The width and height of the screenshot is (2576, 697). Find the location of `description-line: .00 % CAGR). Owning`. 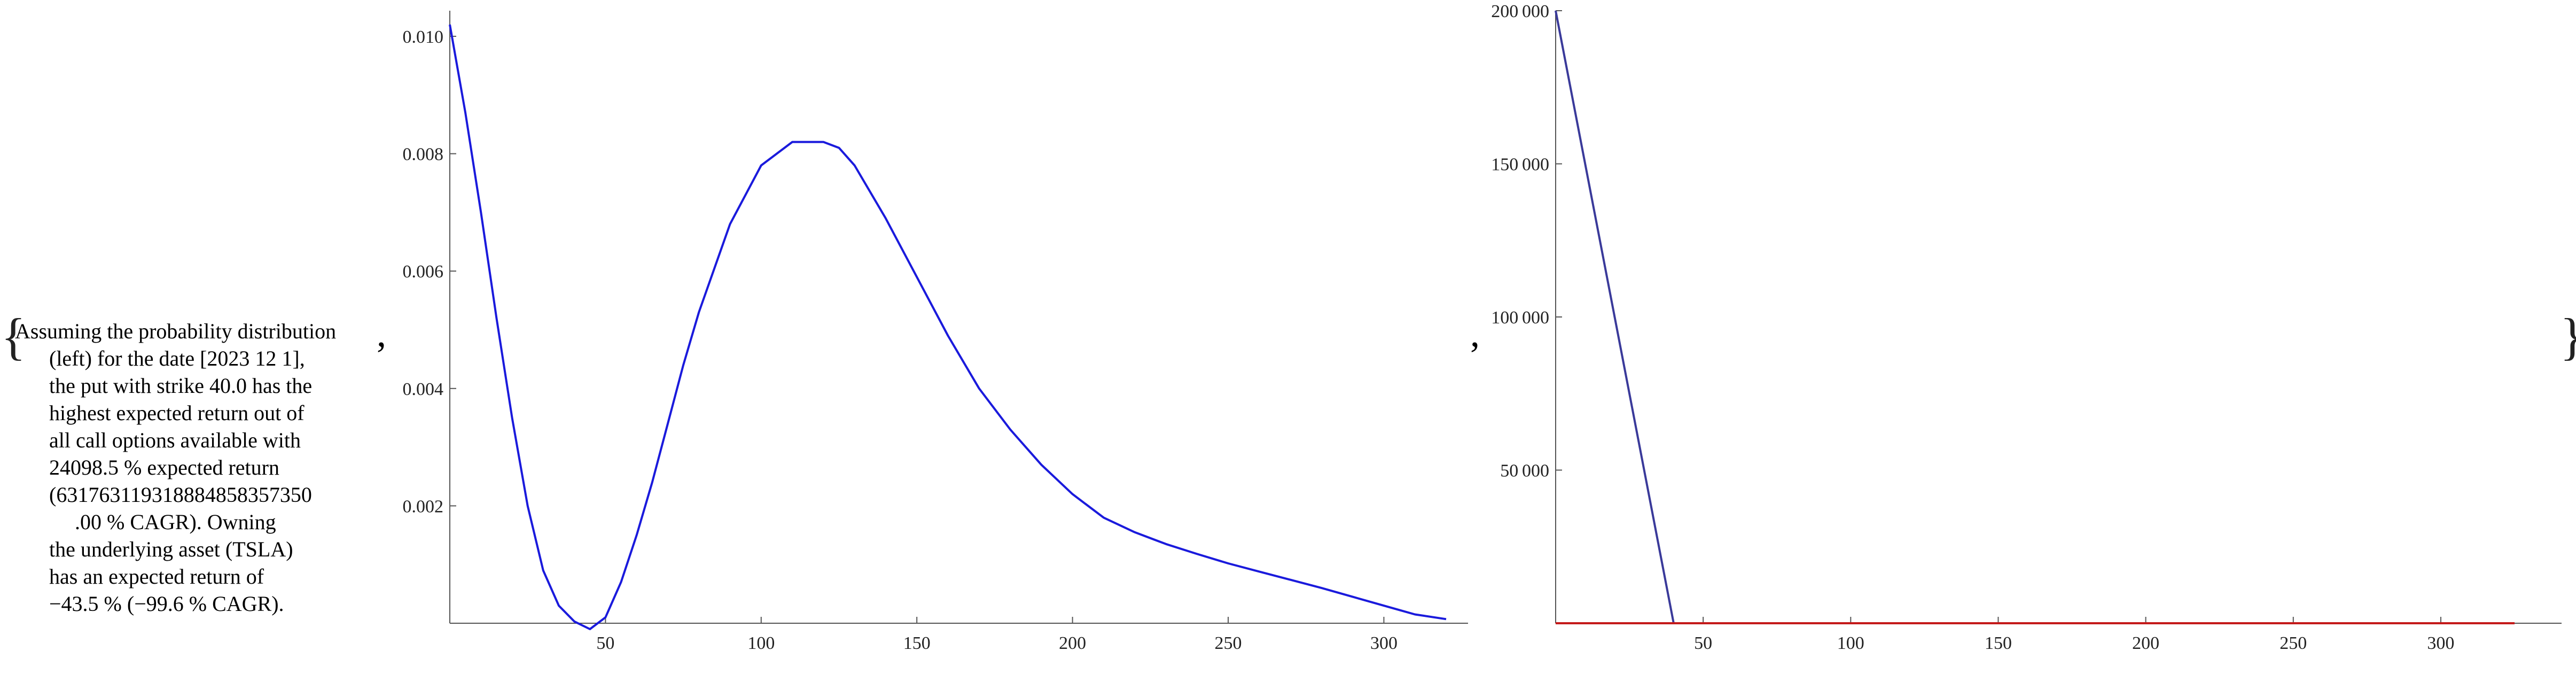

description-line: .00 % CAGR). Owning is located at coordinates (175, 522).